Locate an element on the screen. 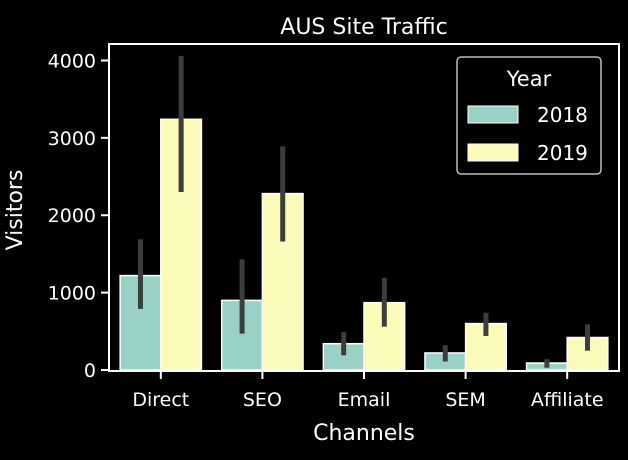  y-tick-label-1000: 1000 is located at coordinates (72, 294).